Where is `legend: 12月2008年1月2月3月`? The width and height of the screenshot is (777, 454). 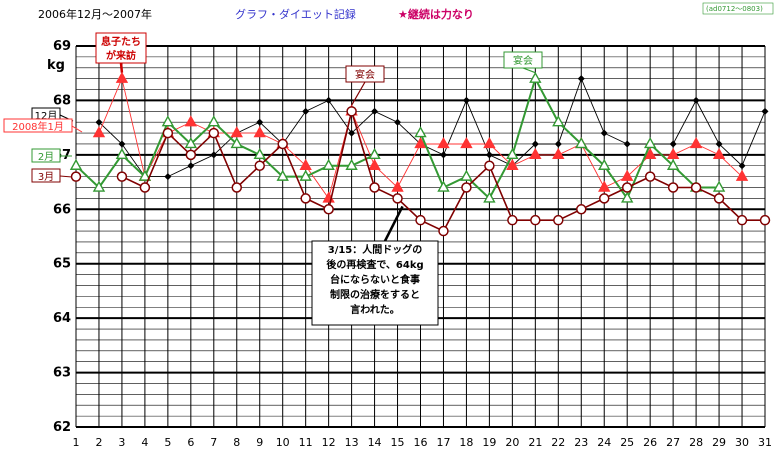 legend: 12月2008年1月2月3月 is located at coordinates (43, 145).